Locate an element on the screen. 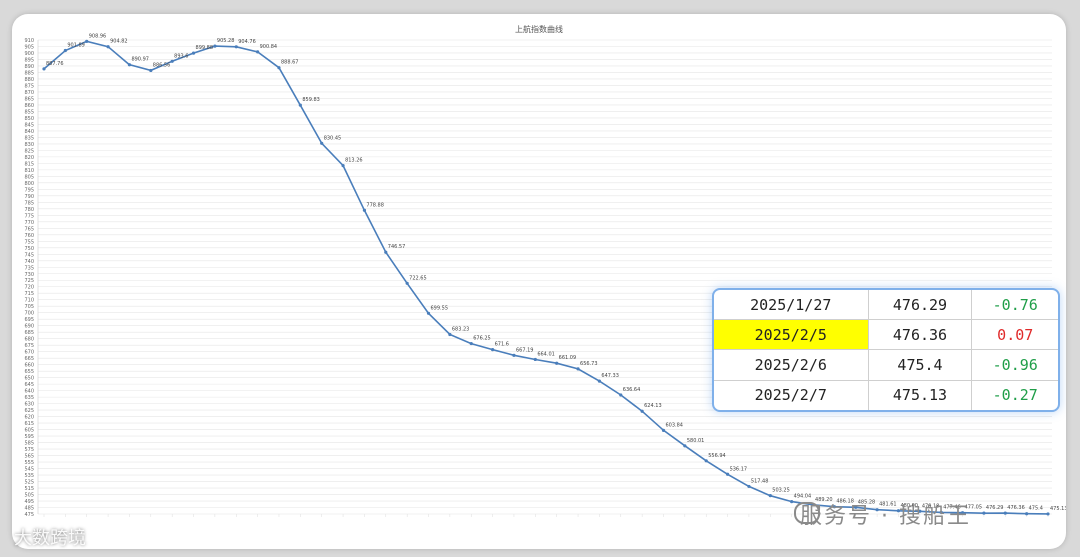 This screenshot has height=557, width=1080. data-label: 813.26 is located at coordinates (354, 161).